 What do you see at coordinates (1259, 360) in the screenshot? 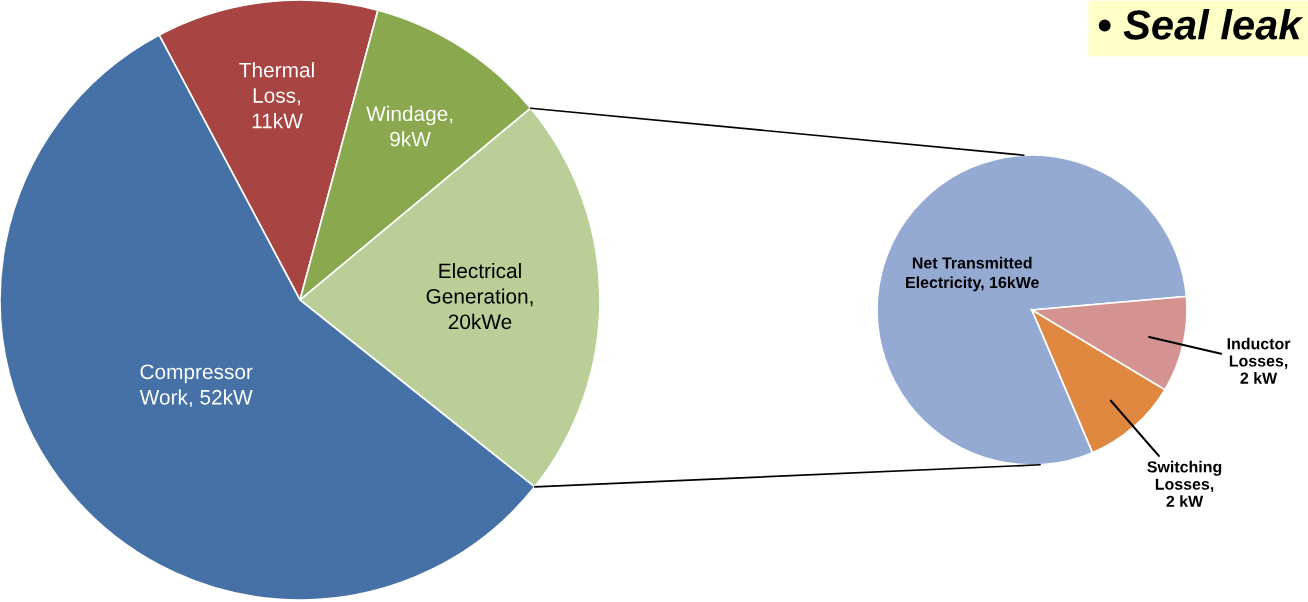
I see `slice-label: Inductor Losses, 2 kW` at bounding box center [1259, 360].